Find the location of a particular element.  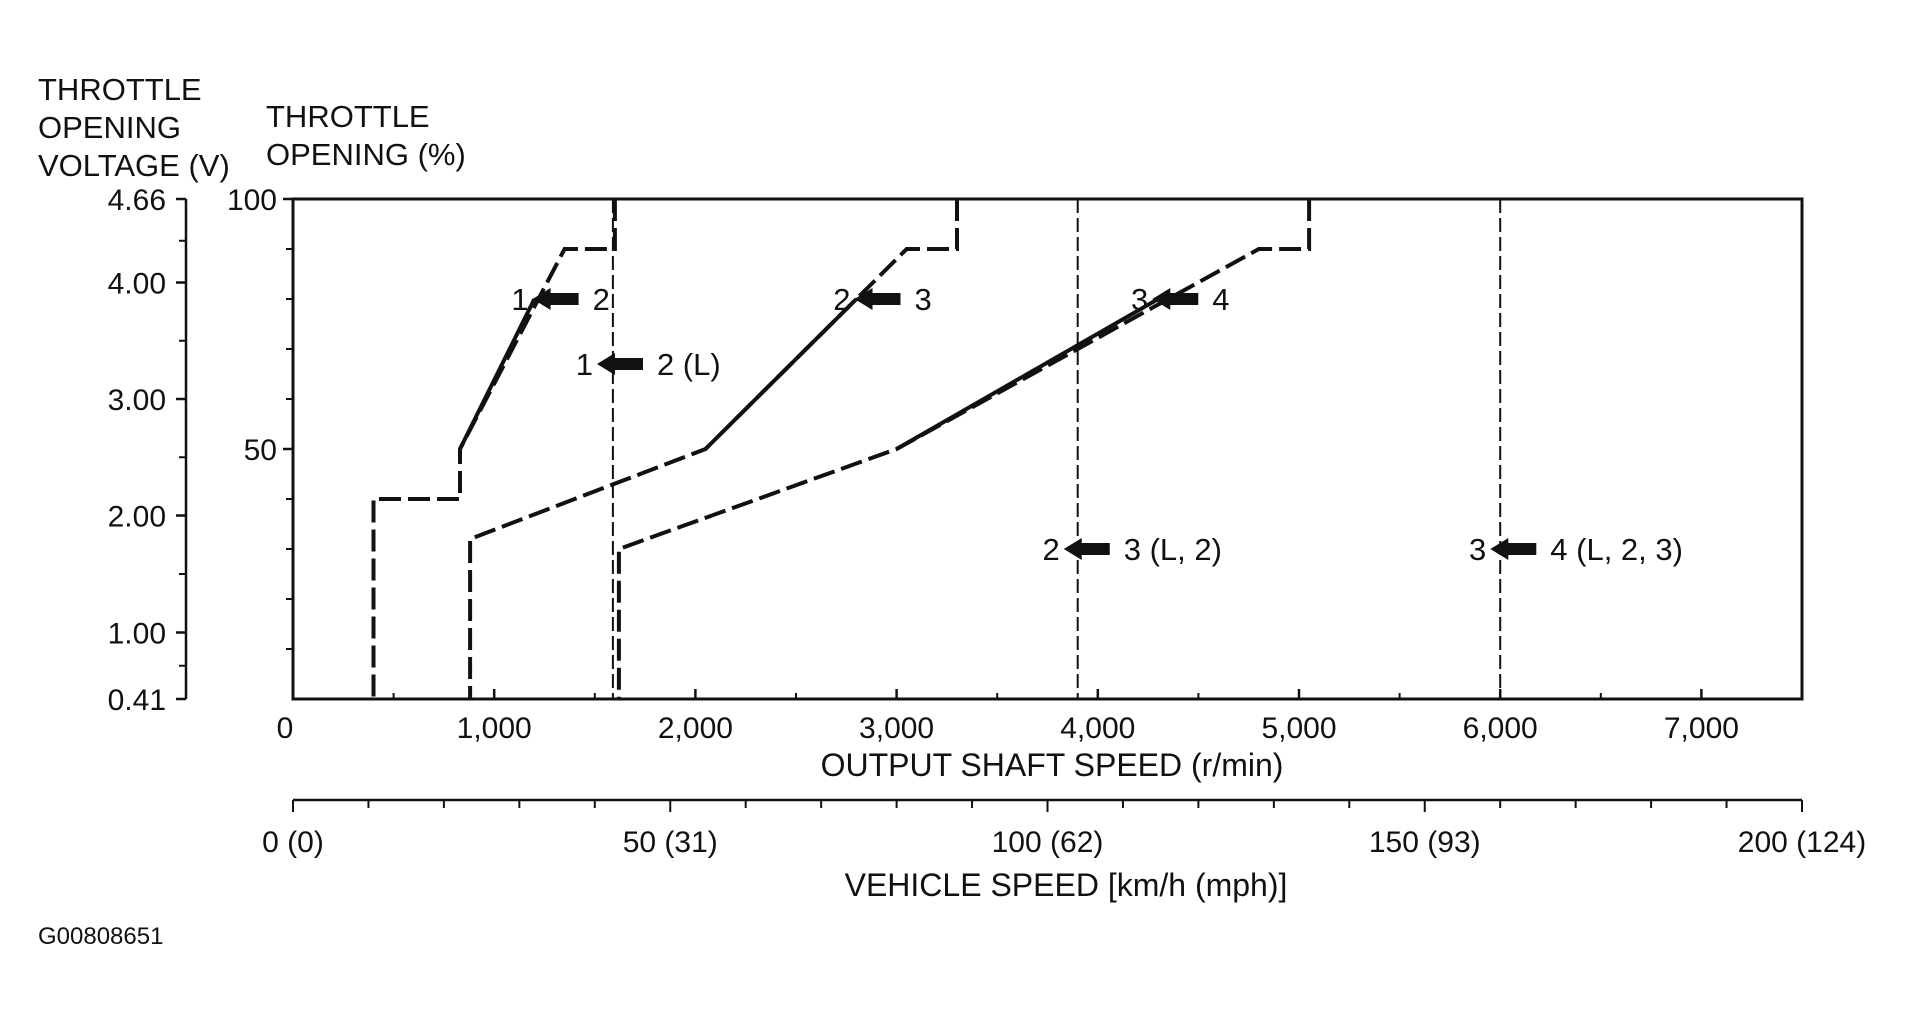

throttle-axis-title: THROTTLE OPENING (%) is located at coordinates (366, 135).